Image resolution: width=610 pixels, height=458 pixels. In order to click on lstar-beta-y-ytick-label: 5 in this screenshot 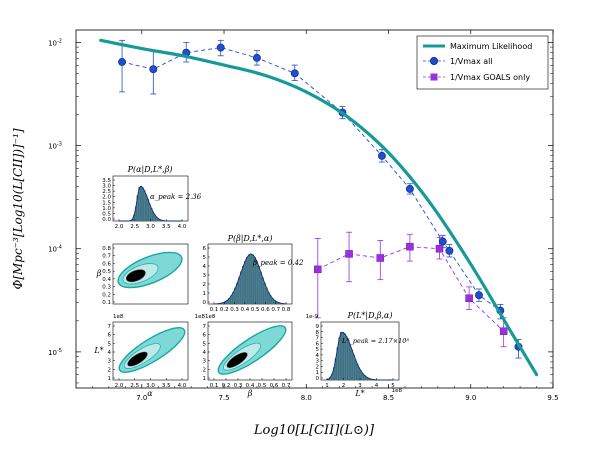, I will do `click(205, 344)`.